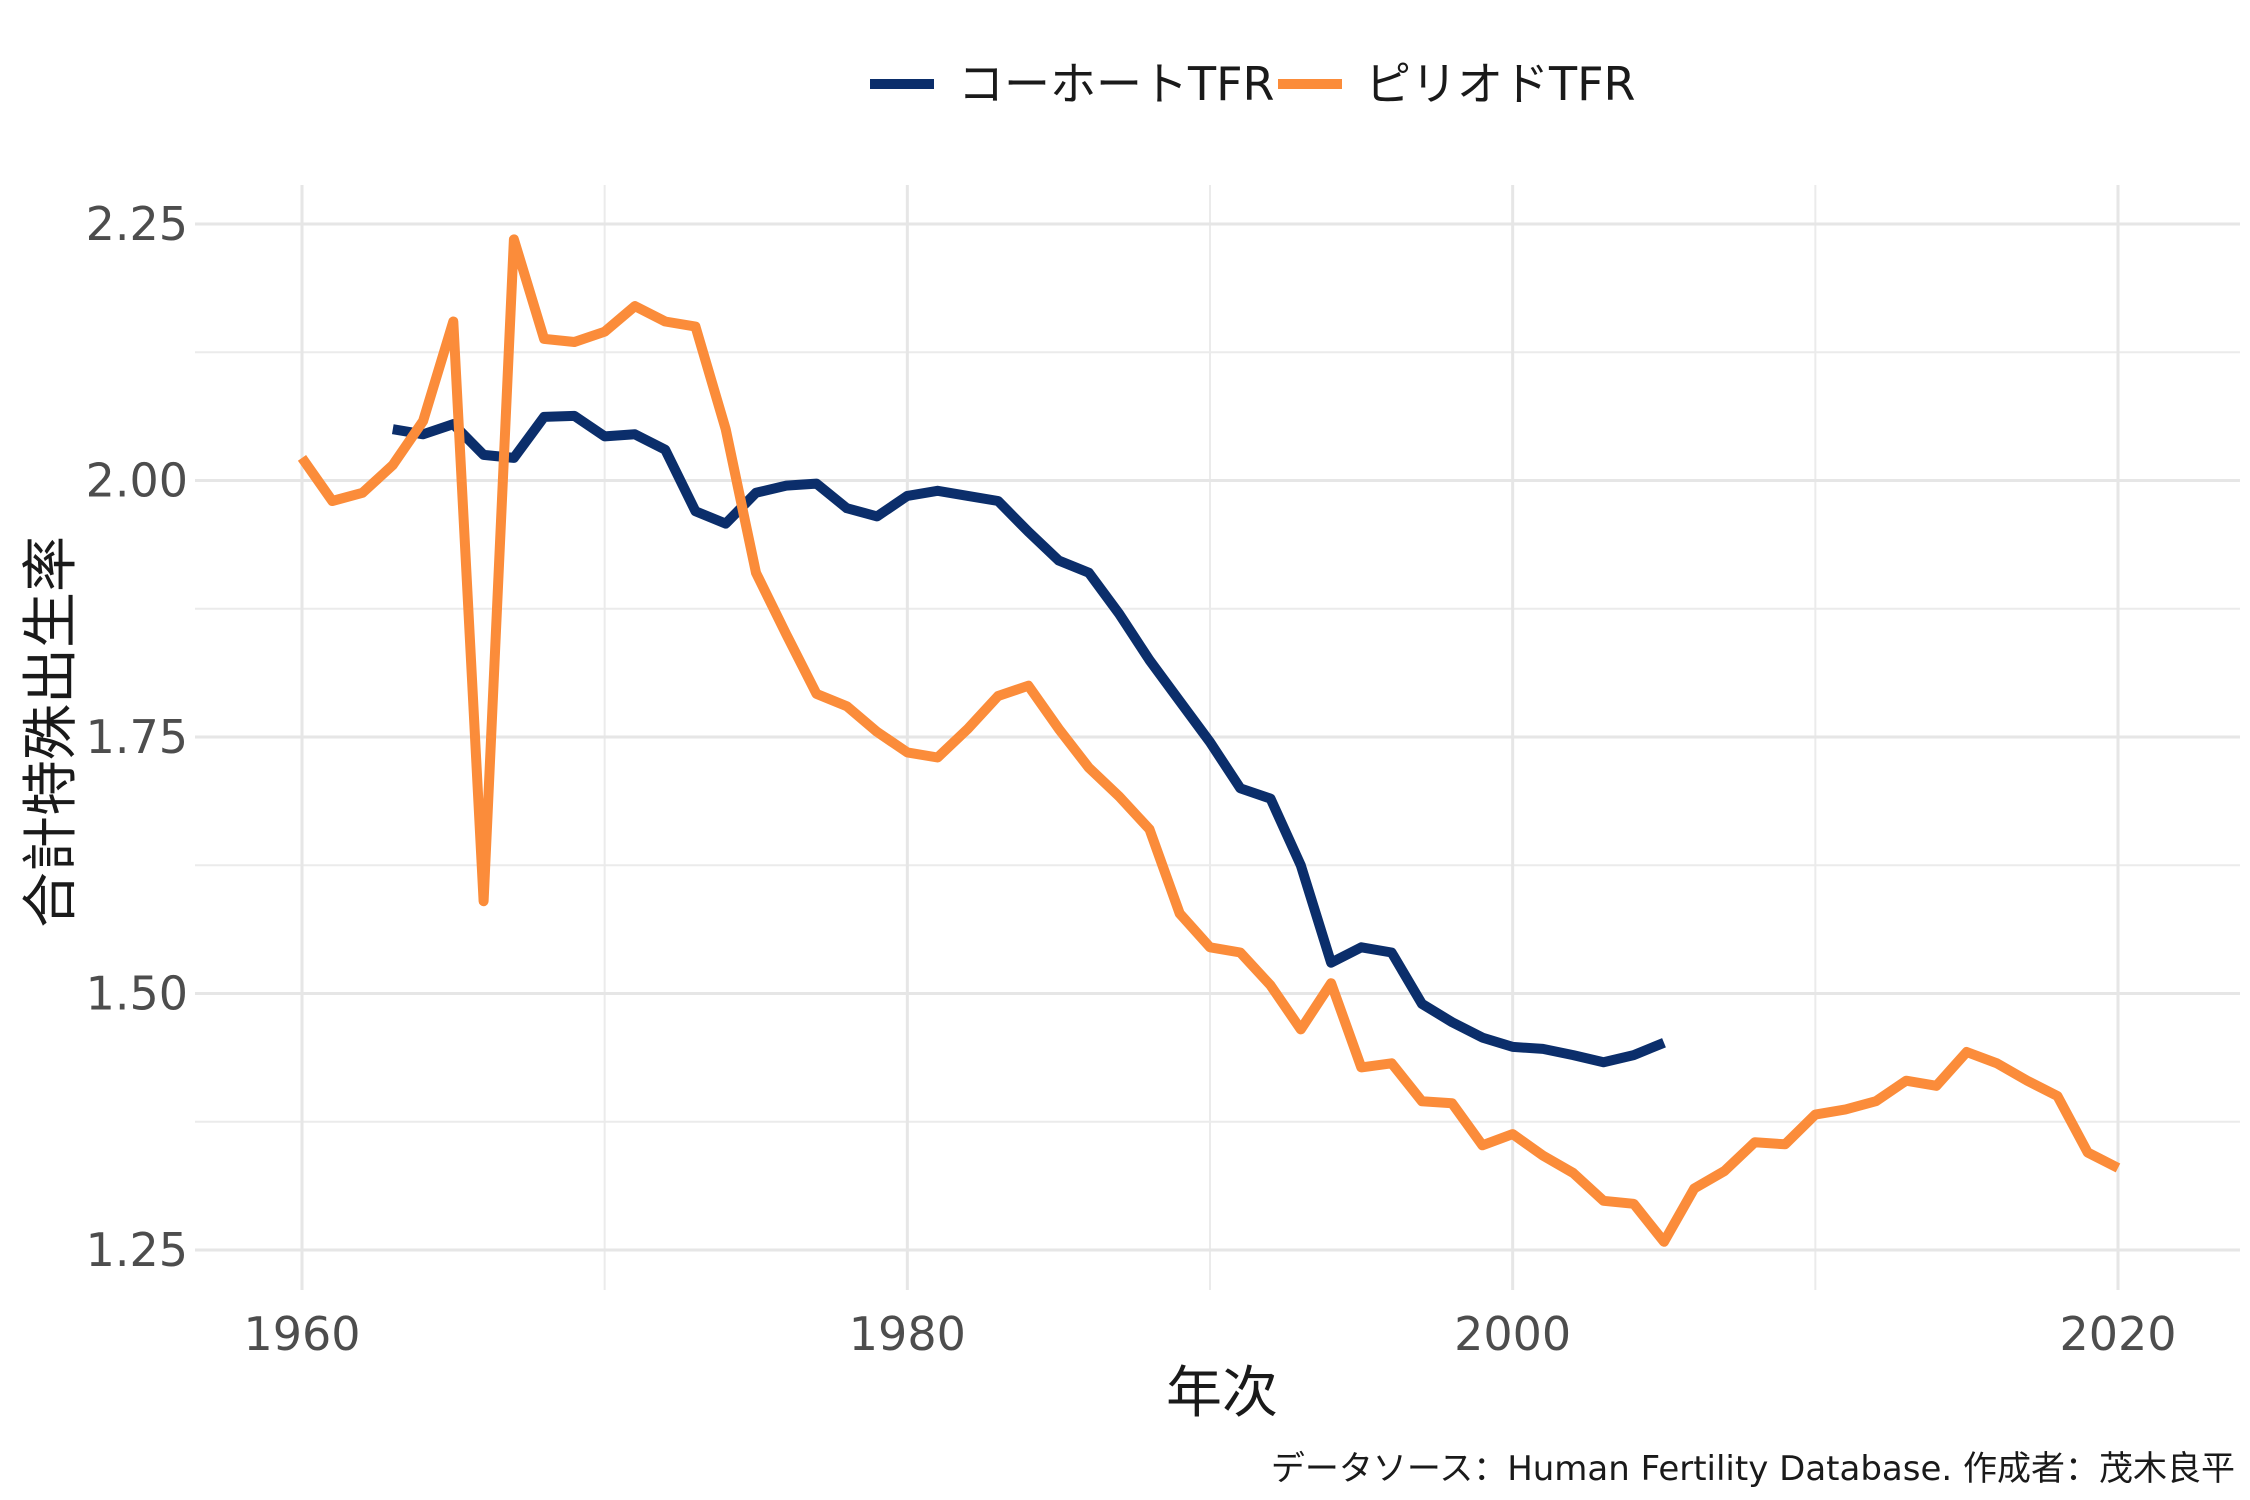 This screenshot has width=2250, height=1500. Describe the element at coordinates (1209, 1334) in the screenshot. I see `x-tick-labels: 1960 1980 2000 2020` at that location.